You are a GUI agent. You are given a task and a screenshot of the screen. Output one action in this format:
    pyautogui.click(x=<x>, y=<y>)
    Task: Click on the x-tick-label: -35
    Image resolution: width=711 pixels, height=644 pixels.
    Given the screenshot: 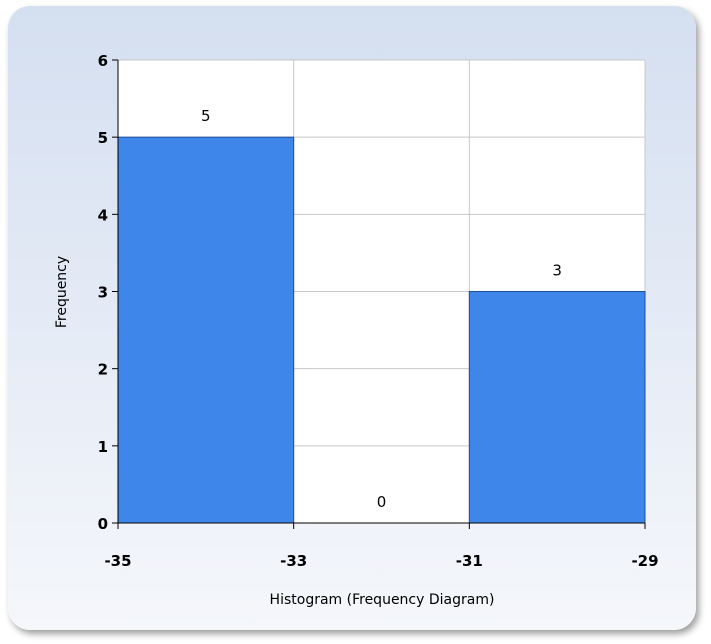 What is the action you would take?
    pyautogui.click(x=117, y=561)
    